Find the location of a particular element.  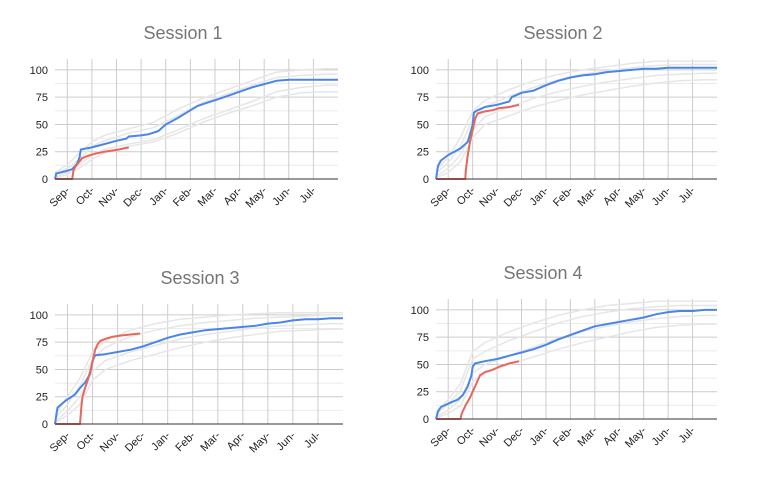

chart-title: Session 4 is located at coordinates (542, 273).